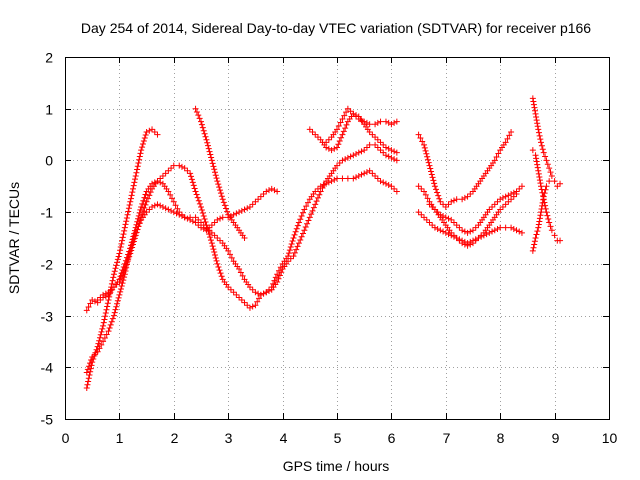 This screenshot has width=640, height=480. I want to click on x-tick-label: 0, so click(66, 438).